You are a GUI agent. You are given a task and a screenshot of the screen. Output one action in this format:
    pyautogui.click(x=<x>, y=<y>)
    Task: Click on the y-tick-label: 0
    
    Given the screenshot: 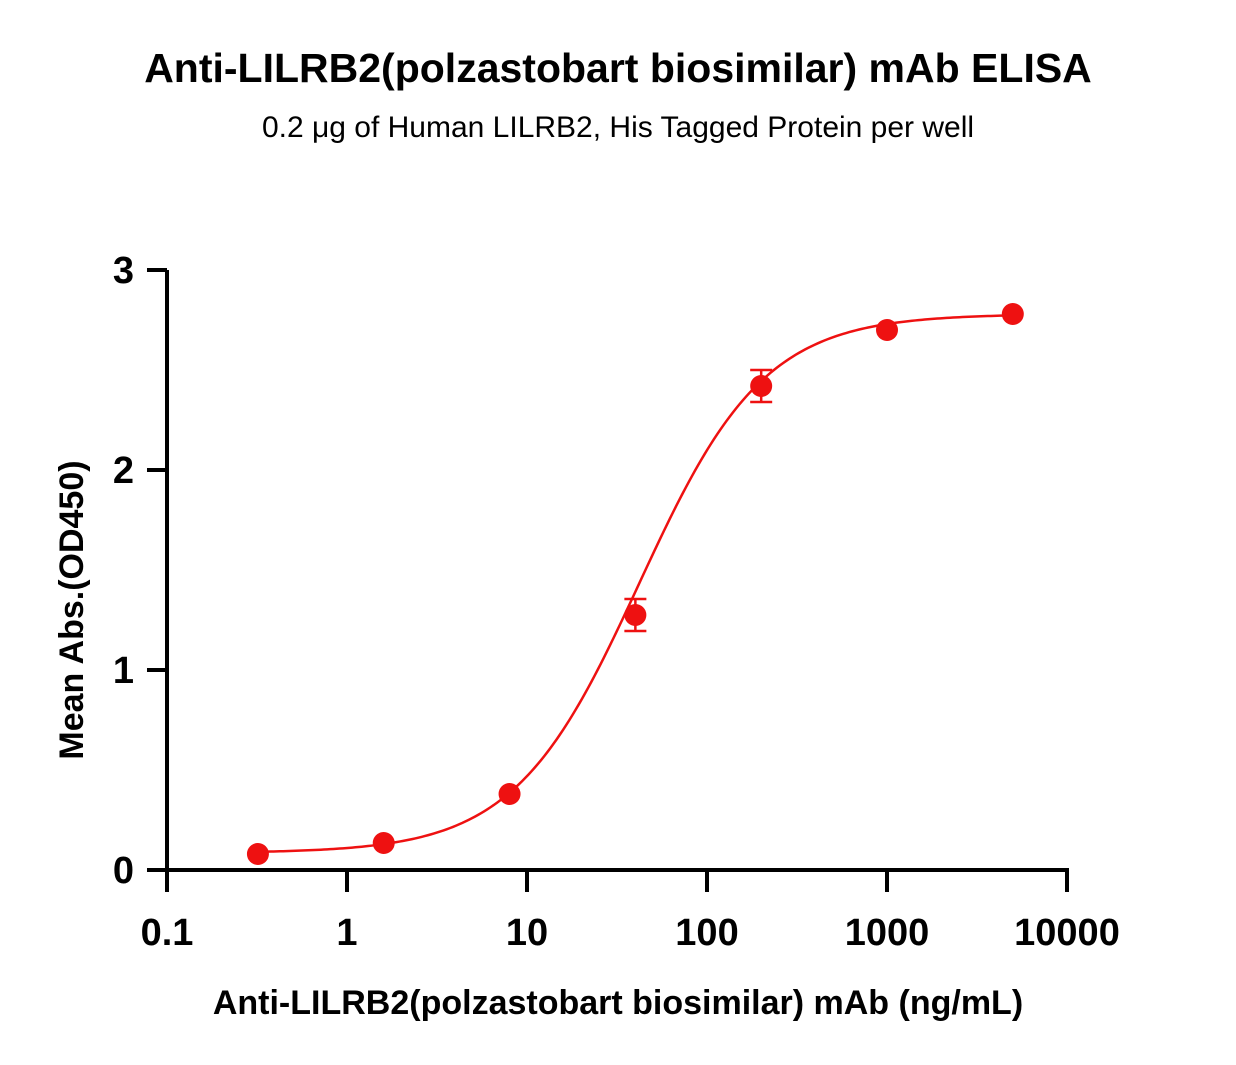 What is the action you would take?
    pyautogui.click(x=123, y=871)
    